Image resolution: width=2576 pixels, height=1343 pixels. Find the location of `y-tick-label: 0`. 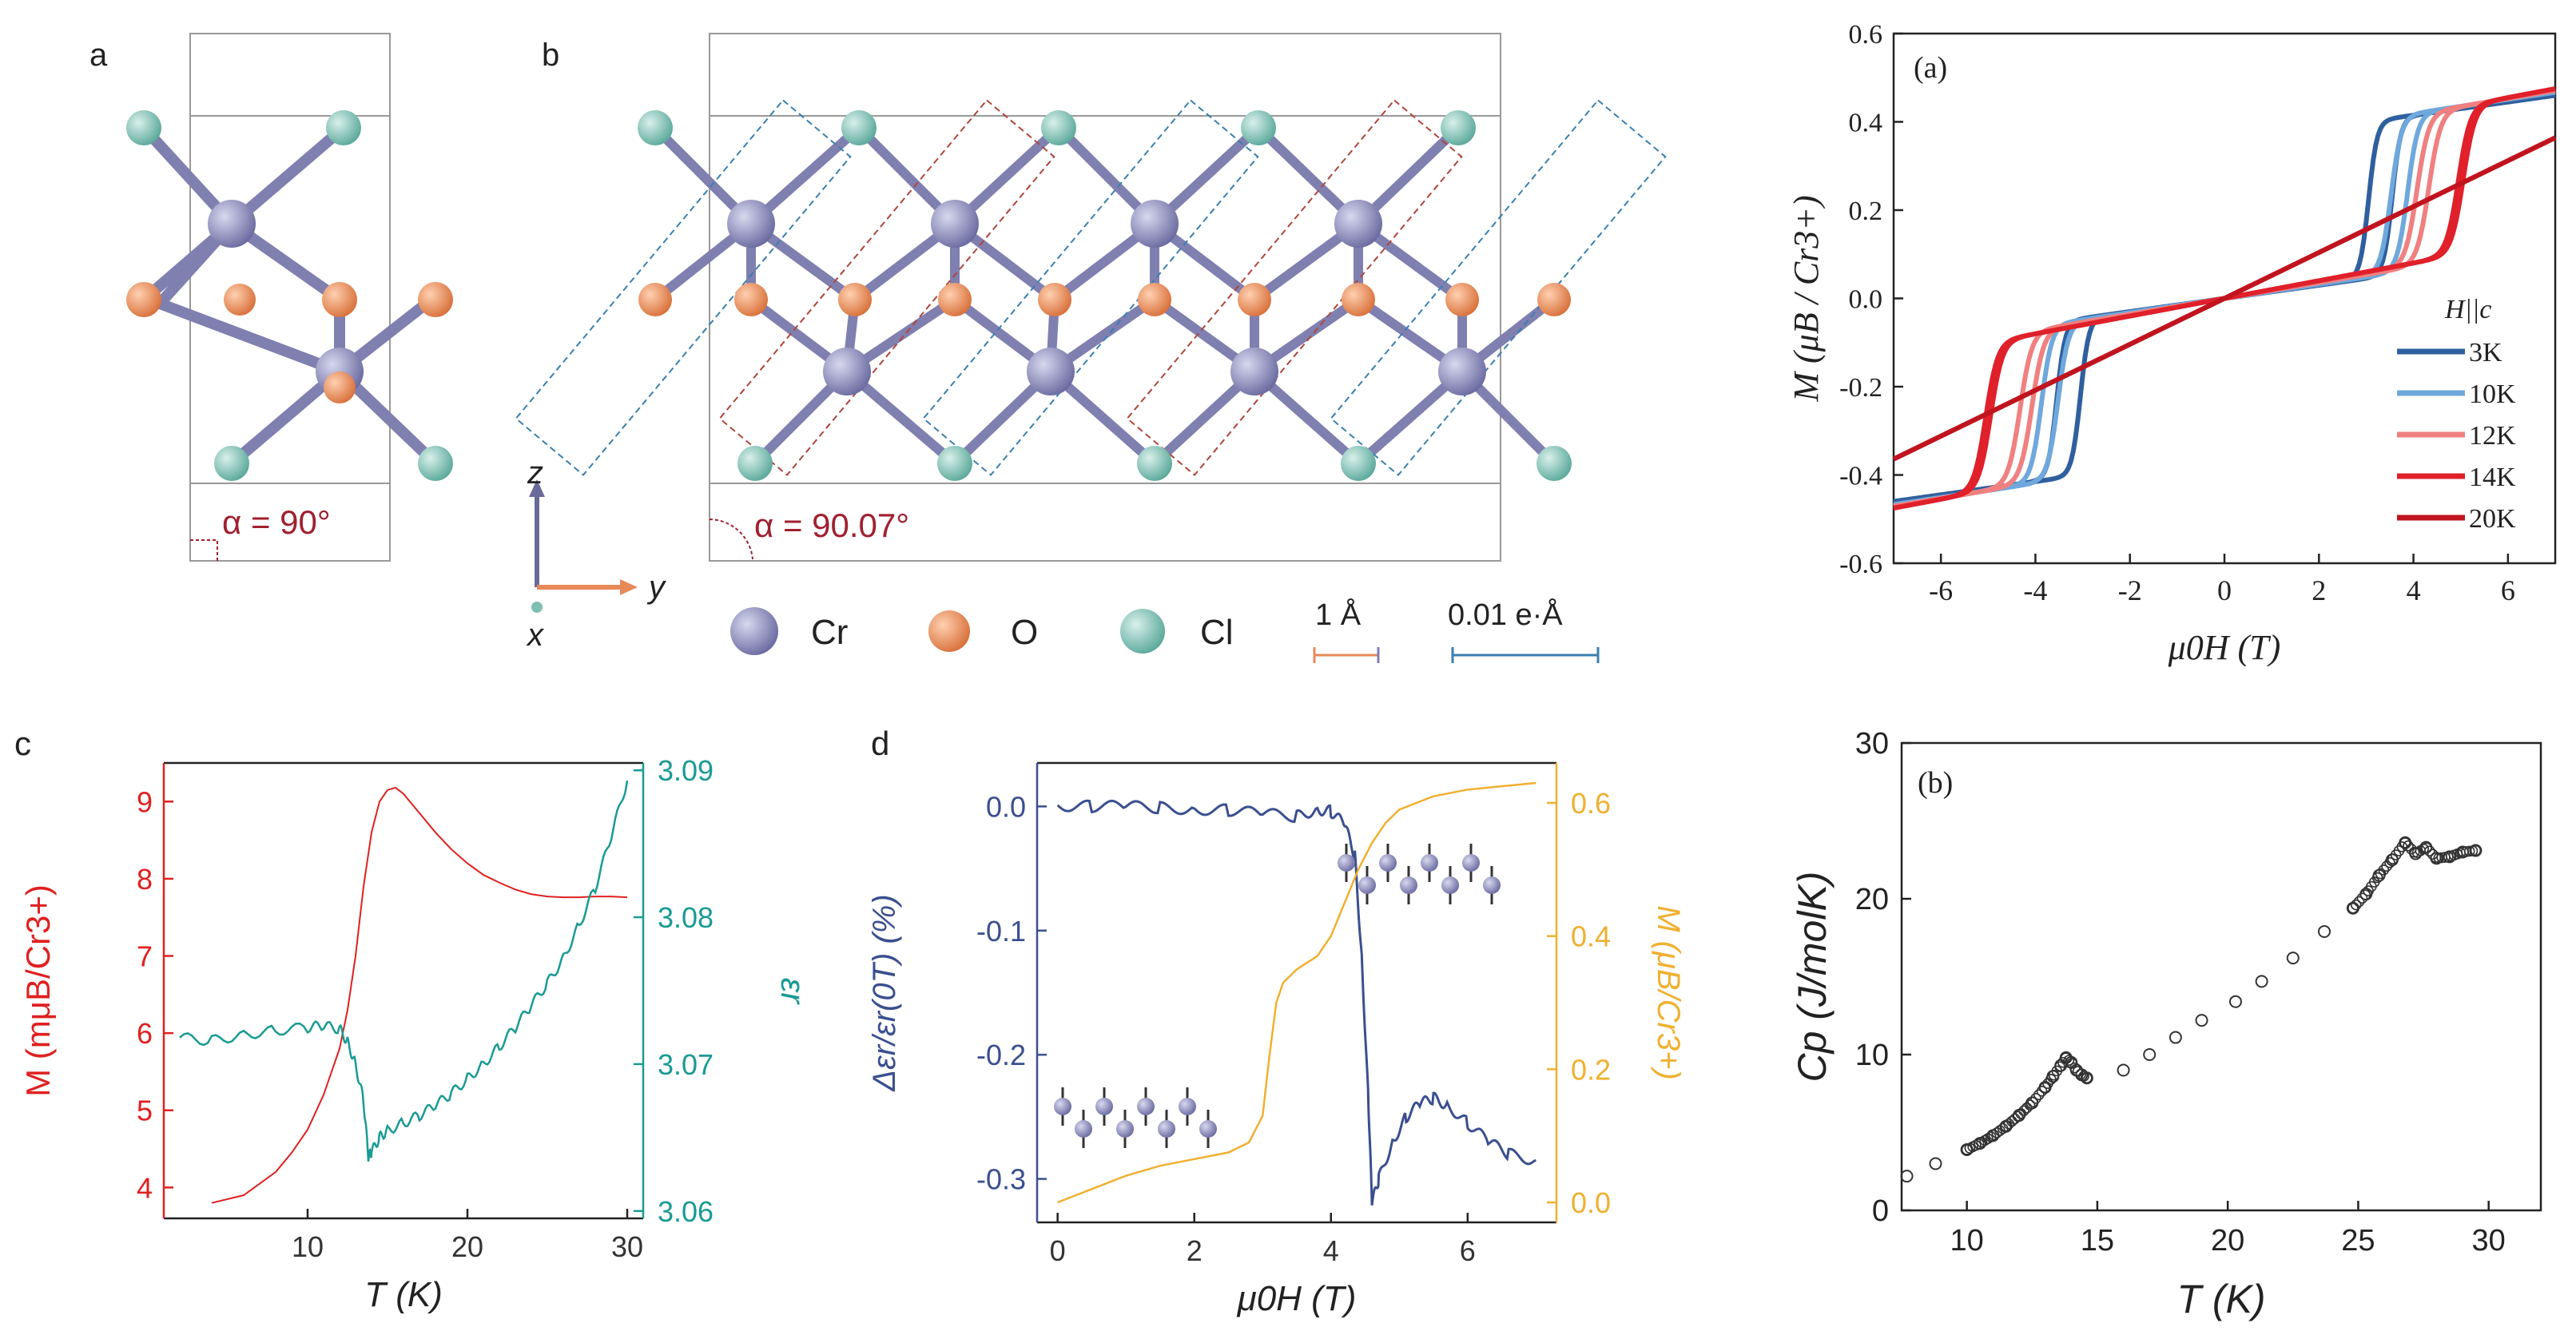

y-tick-label: 0 is located at coordinates (1880, 1211).